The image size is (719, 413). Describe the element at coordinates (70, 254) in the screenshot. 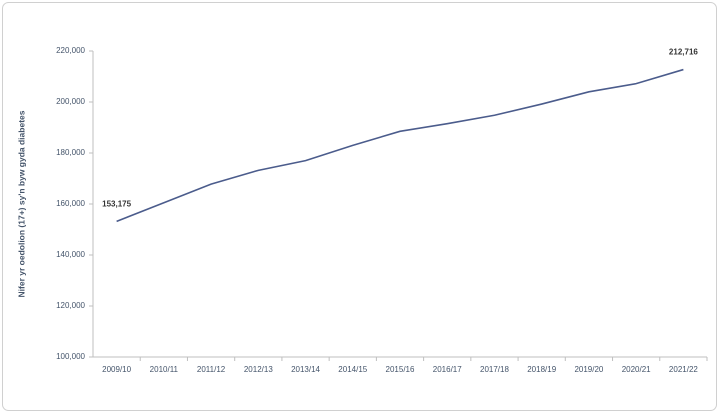

I see `y-tick-label: 140,000` at that location.